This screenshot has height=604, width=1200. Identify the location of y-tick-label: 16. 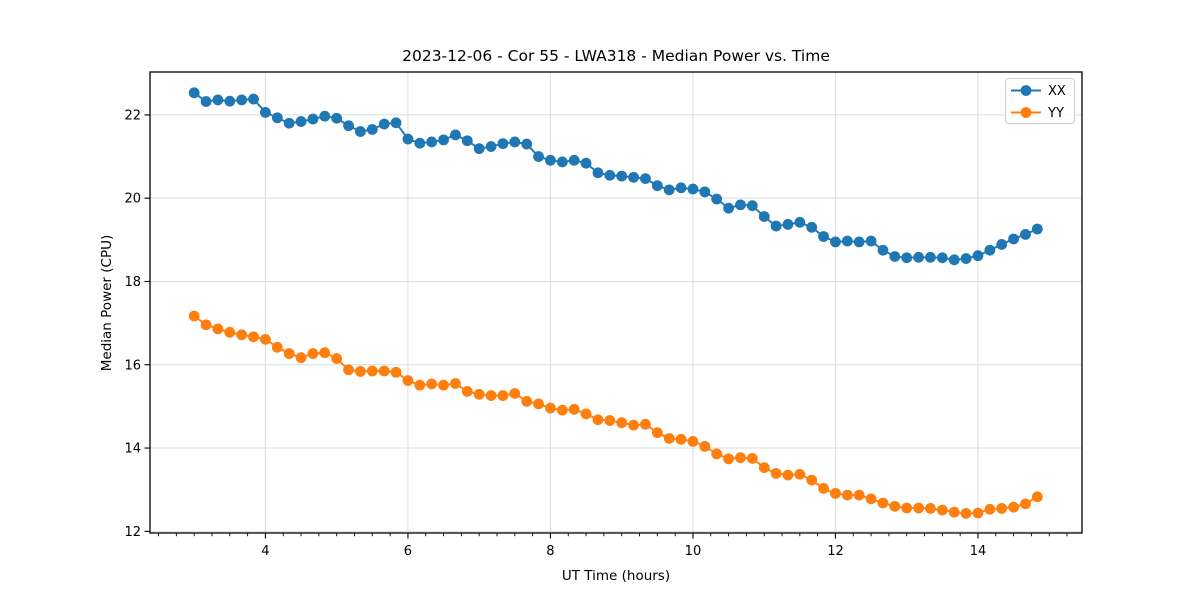
(132, 365).